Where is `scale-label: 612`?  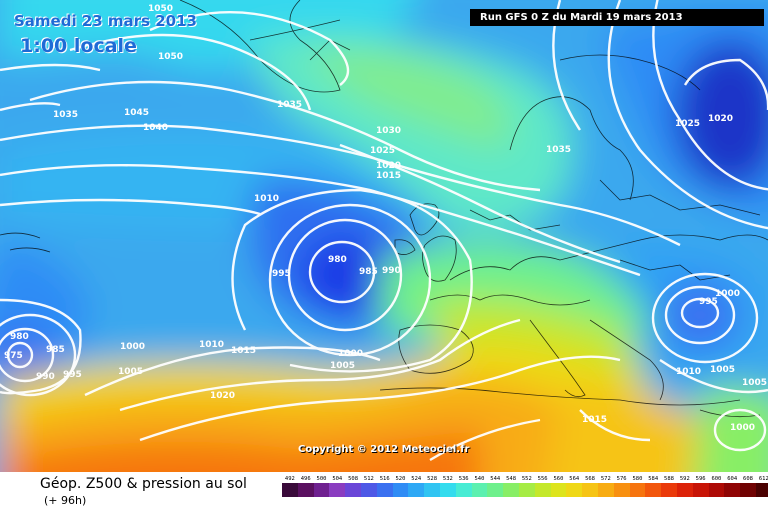
scale-label: 612 is located at coordinates (763, 479).